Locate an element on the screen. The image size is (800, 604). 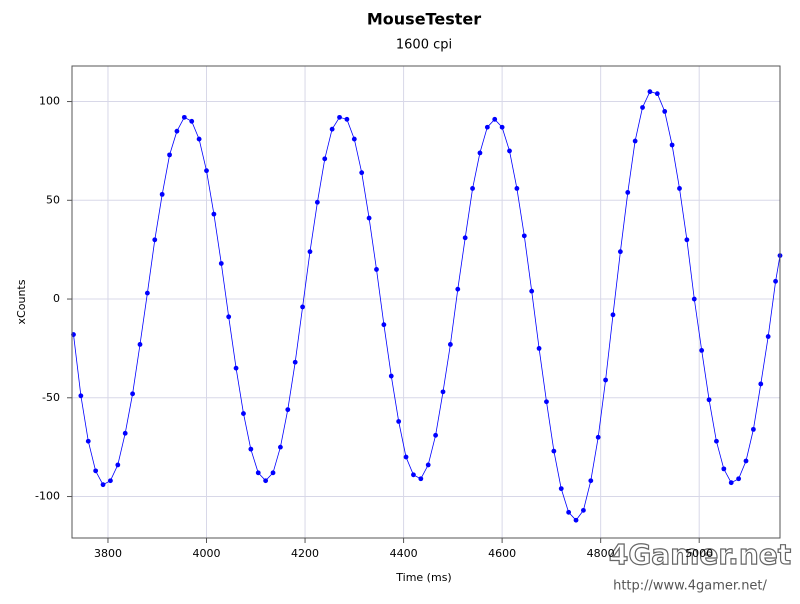
chart-title: MouseTester is located at coordinates (424, 19).